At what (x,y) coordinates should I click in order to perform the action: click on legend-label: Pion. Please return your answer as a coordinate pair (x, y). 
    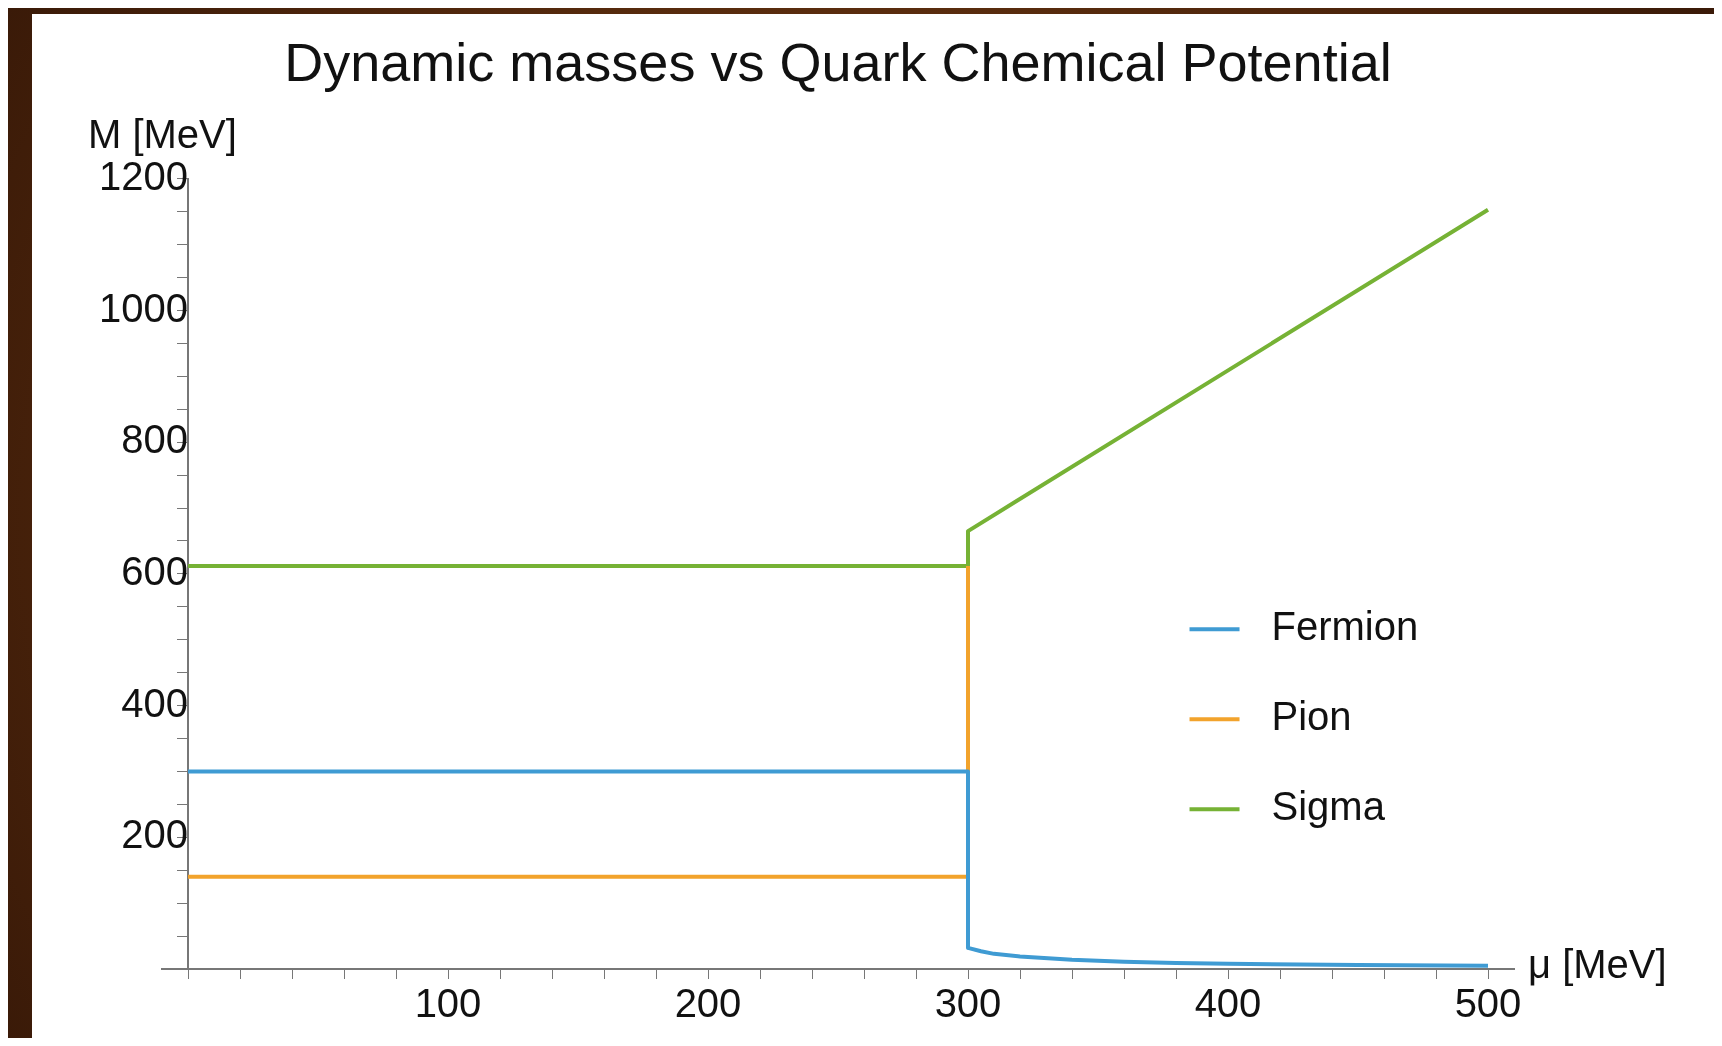
    Looking at the image, I should click on (1311, 716).